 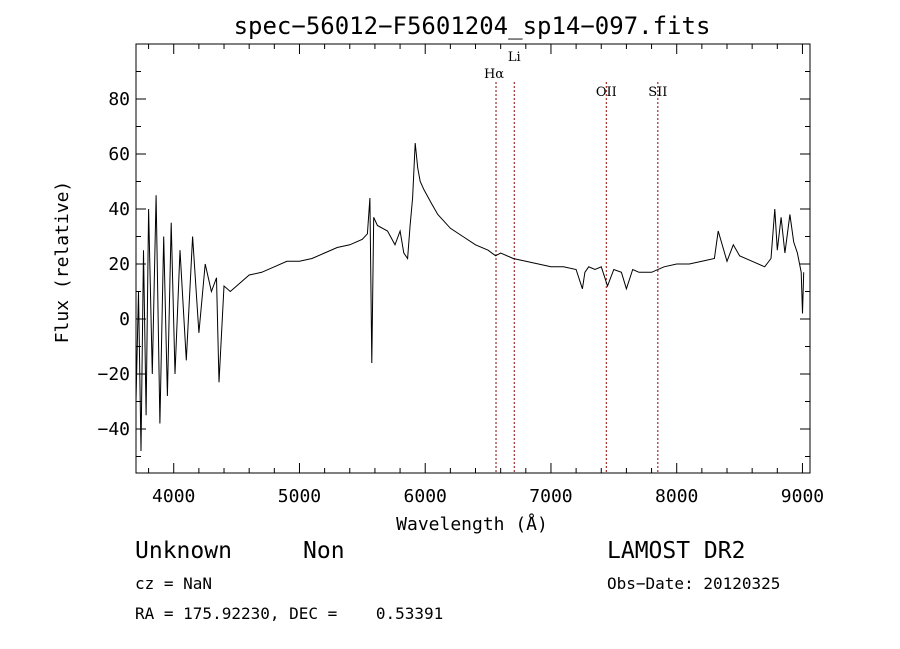 What do you see at coordinates (514, 57) in the screenshot?
I see `spectral-line-label: Li` at bounding box center [514, 57].